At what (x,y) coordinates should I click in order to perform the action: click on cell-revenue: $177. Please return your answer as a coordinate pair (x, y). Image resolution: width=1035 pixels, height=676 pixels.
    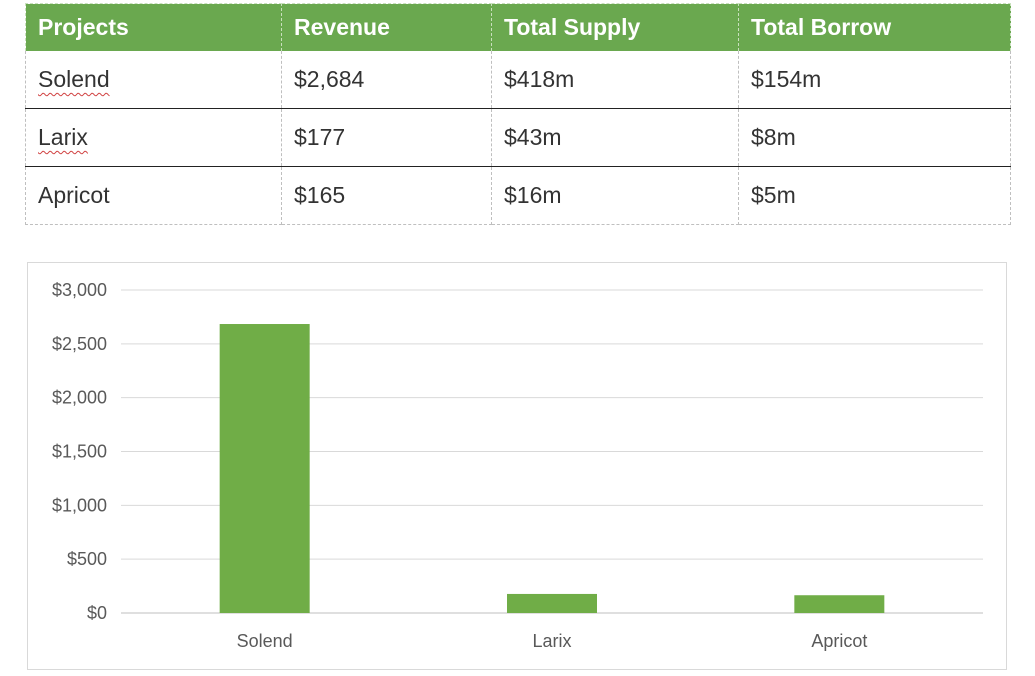
    Looking at the image, I should click on (386, 137).